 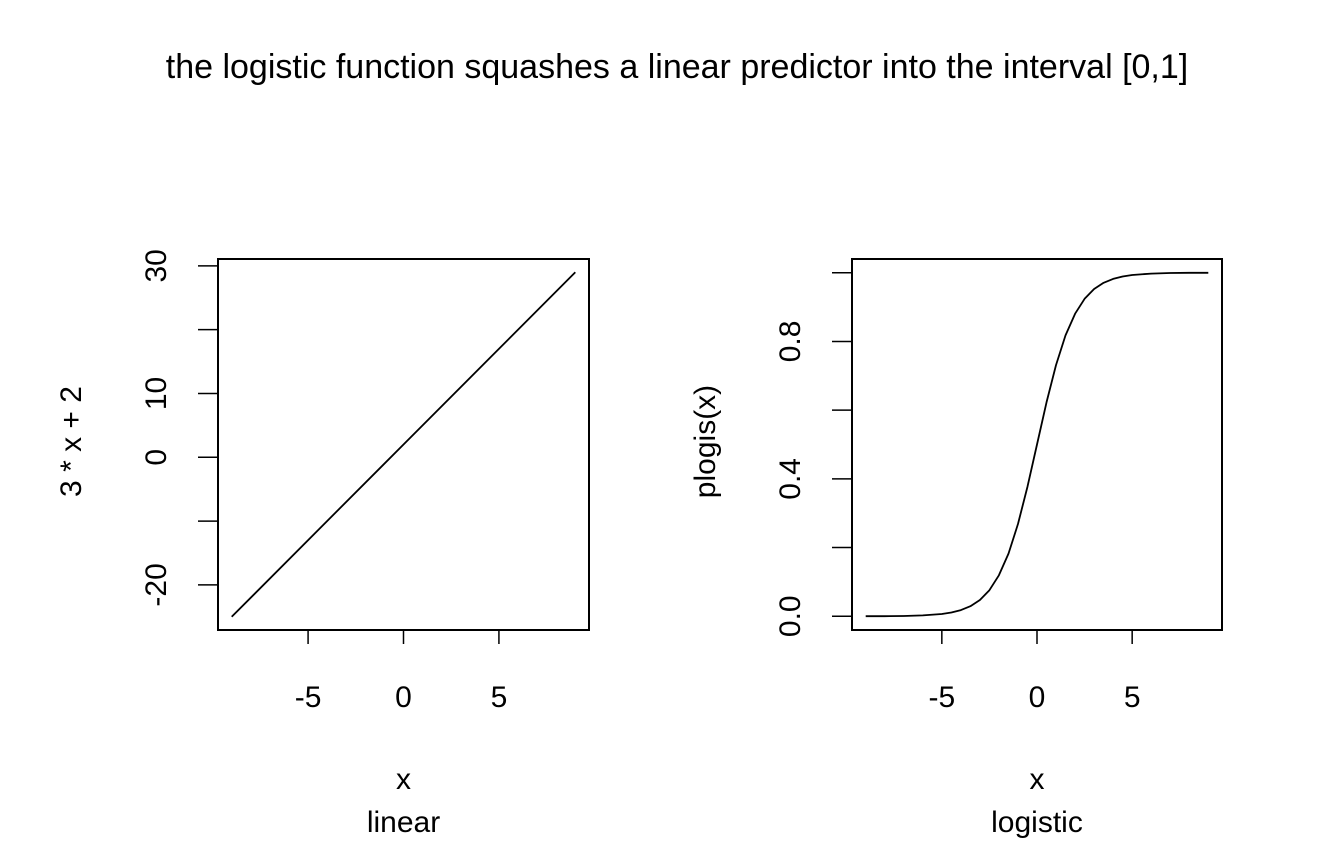 I want to click on panel-sublabel: linear, so click(x=403, y=822).